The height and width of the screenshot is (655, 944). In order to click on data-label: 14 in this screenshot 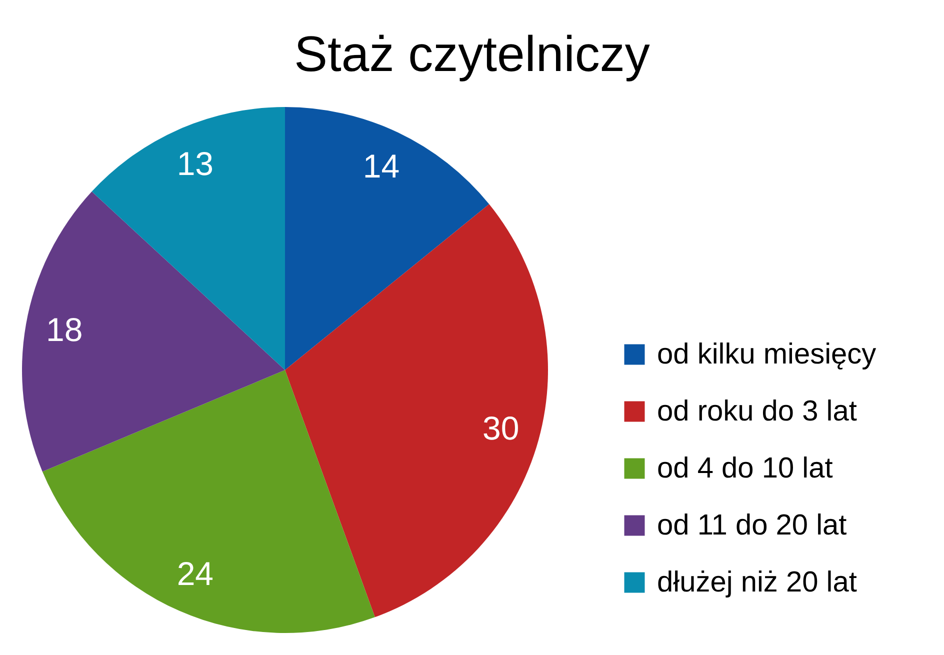, I will do `click(381, 166)`.